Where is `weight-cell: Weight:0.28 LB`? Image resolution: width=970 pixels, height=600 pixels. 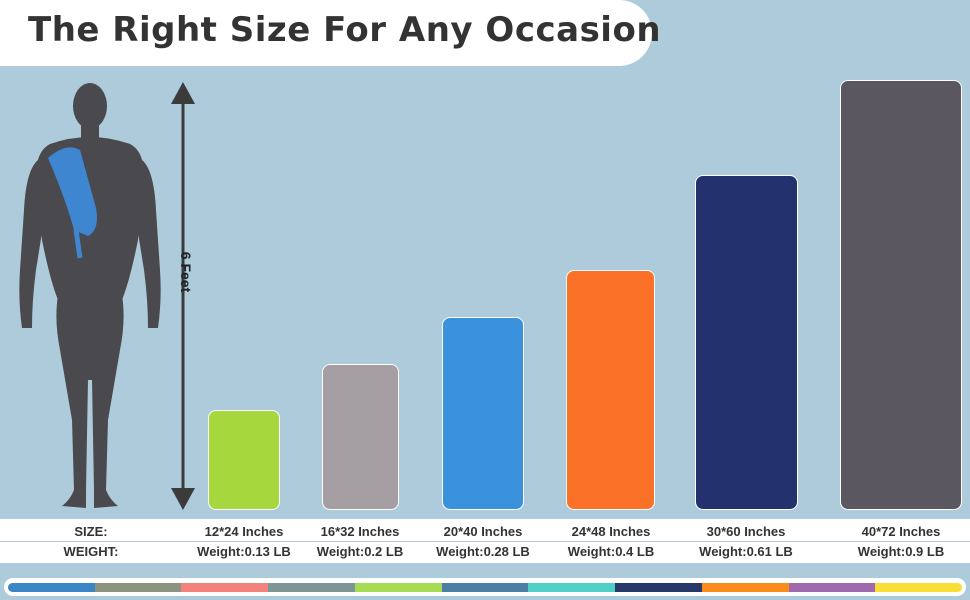 weight-cell: Weight:0.28 LB is located at coordinates (483, 551).